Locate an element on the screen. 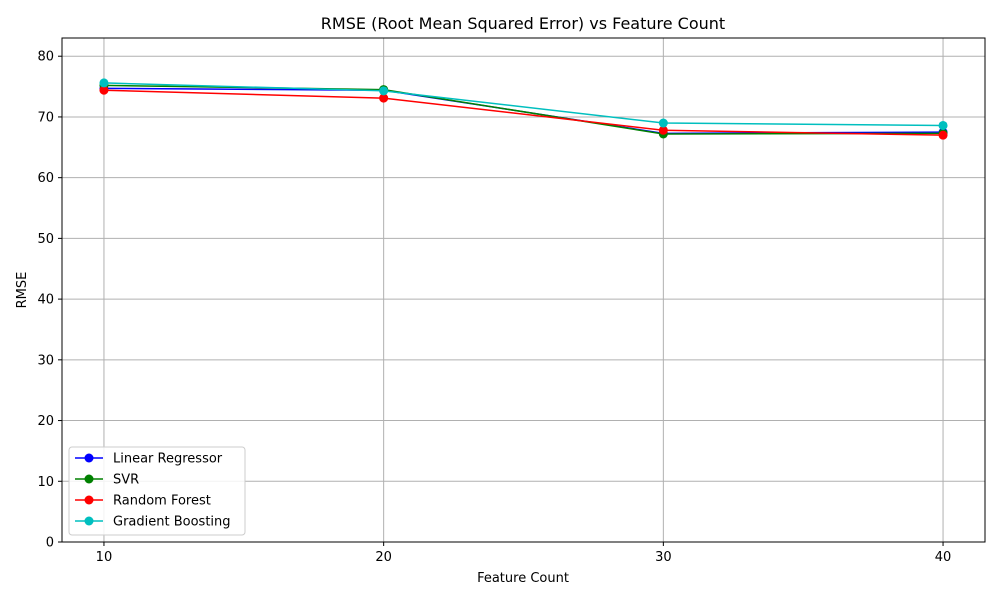  legend-item: Gradient Boosting is located at coordinates (153, 522).